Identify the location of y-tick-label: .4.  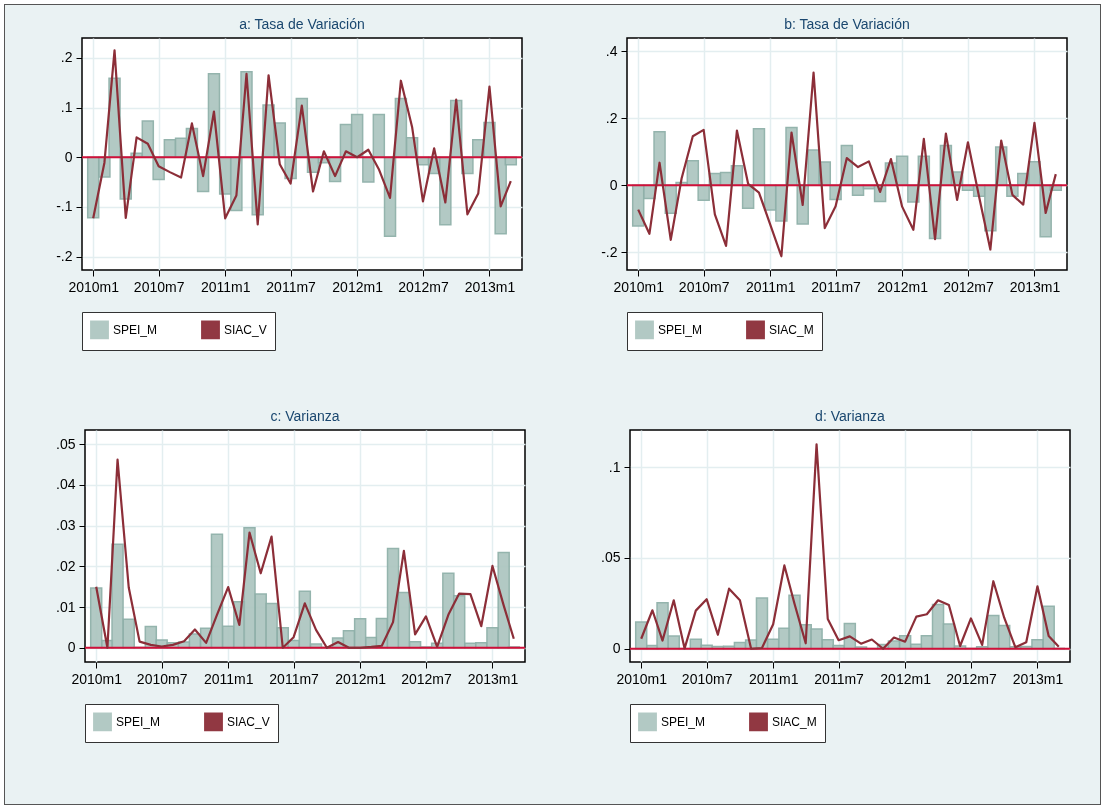
(611, 50).